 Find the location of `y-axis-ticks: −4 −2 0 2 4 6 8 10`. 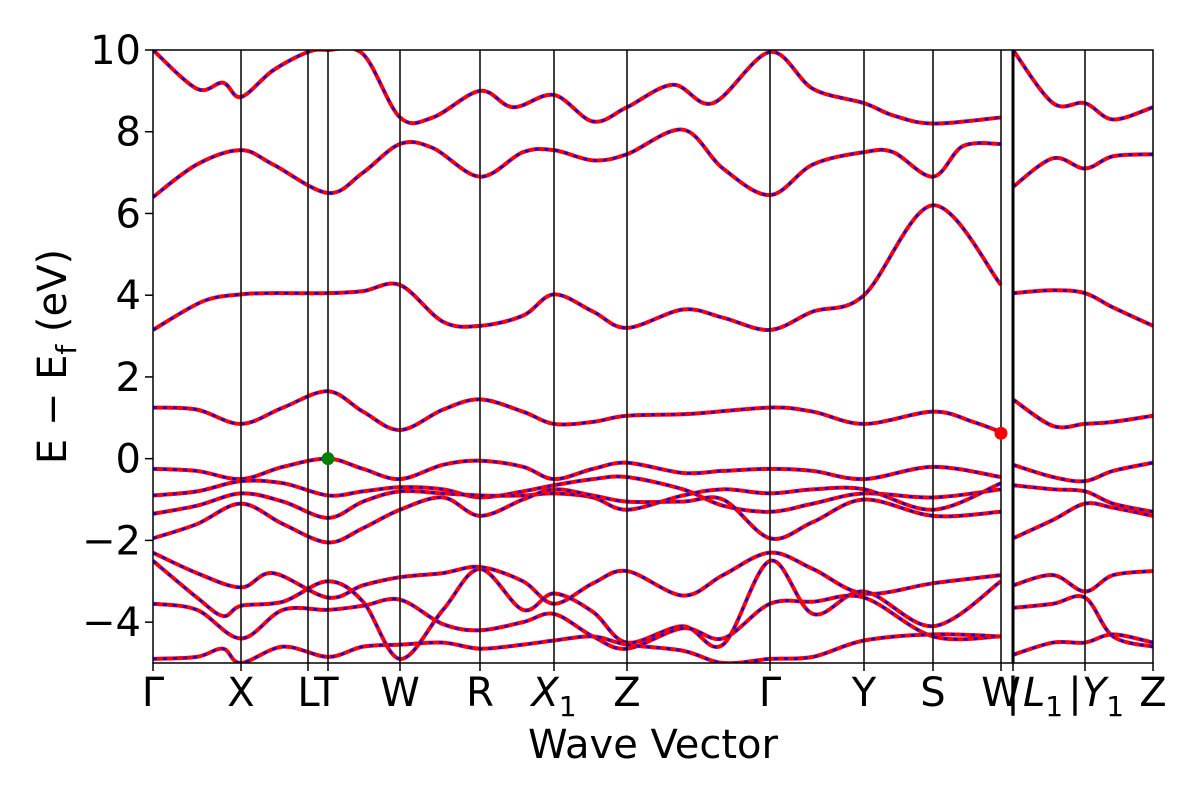

y-axis-ticks: −4 −2 0 2 4 6 8 10 is located at coordinates (117, 337).